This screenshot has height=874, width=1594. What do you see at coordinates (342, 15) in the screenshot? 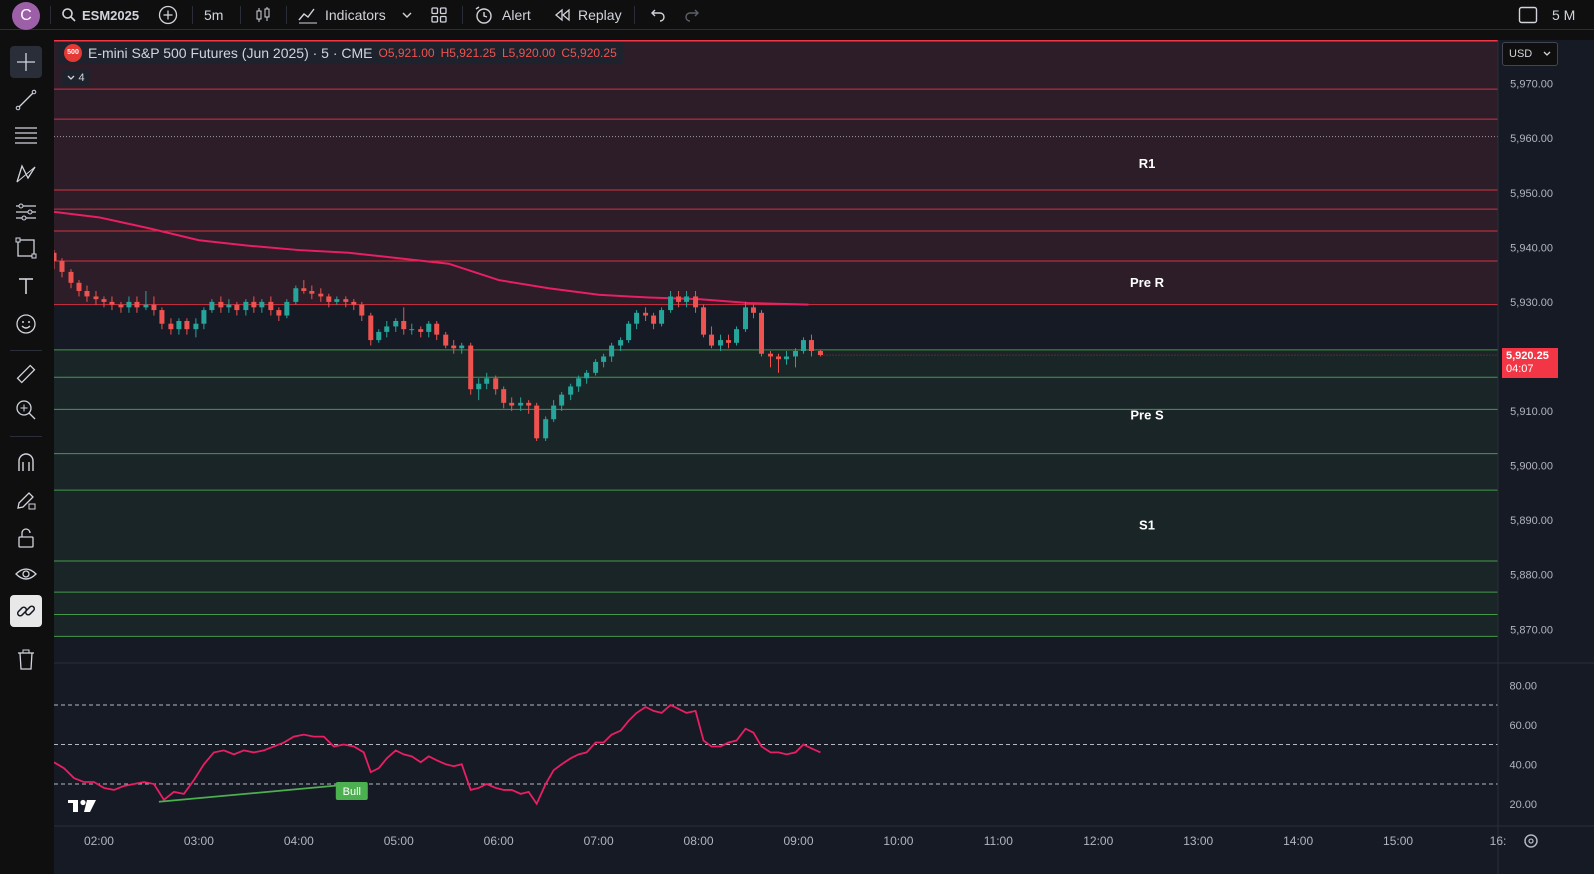
I see `indicators-button: Indicators` at bounding box center [342, 15].